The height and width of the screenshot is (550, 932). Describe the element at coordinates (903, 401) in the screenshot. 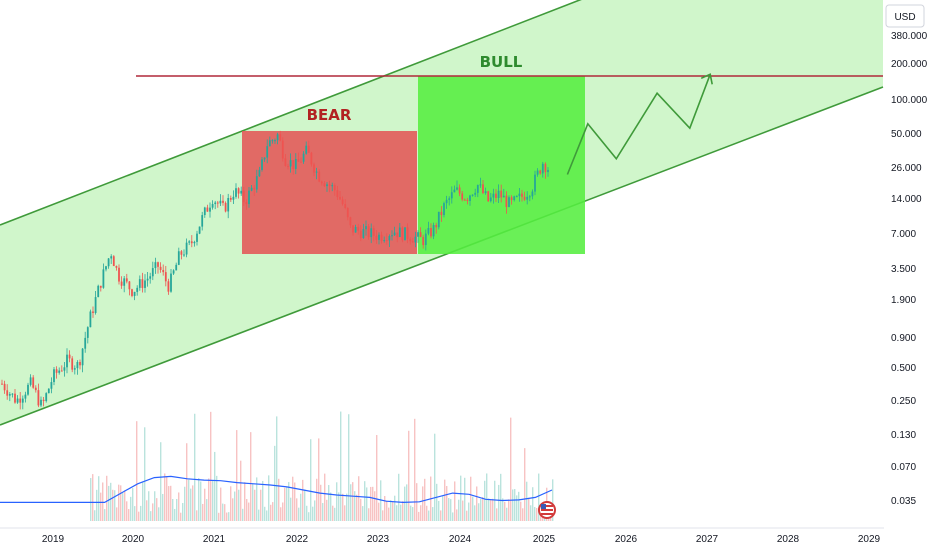

I see `price-tick-label: 0.250` at that location.